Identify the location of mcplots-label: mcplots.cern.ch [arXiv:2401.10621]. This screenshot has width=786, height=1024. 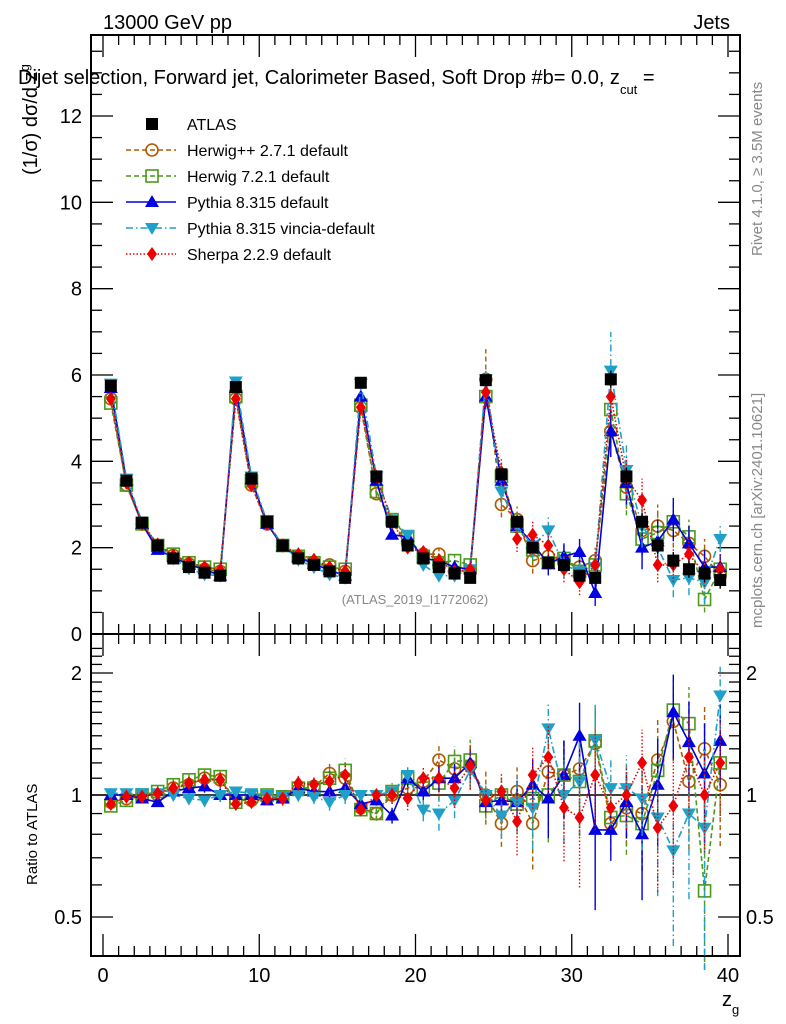
(757, 510).